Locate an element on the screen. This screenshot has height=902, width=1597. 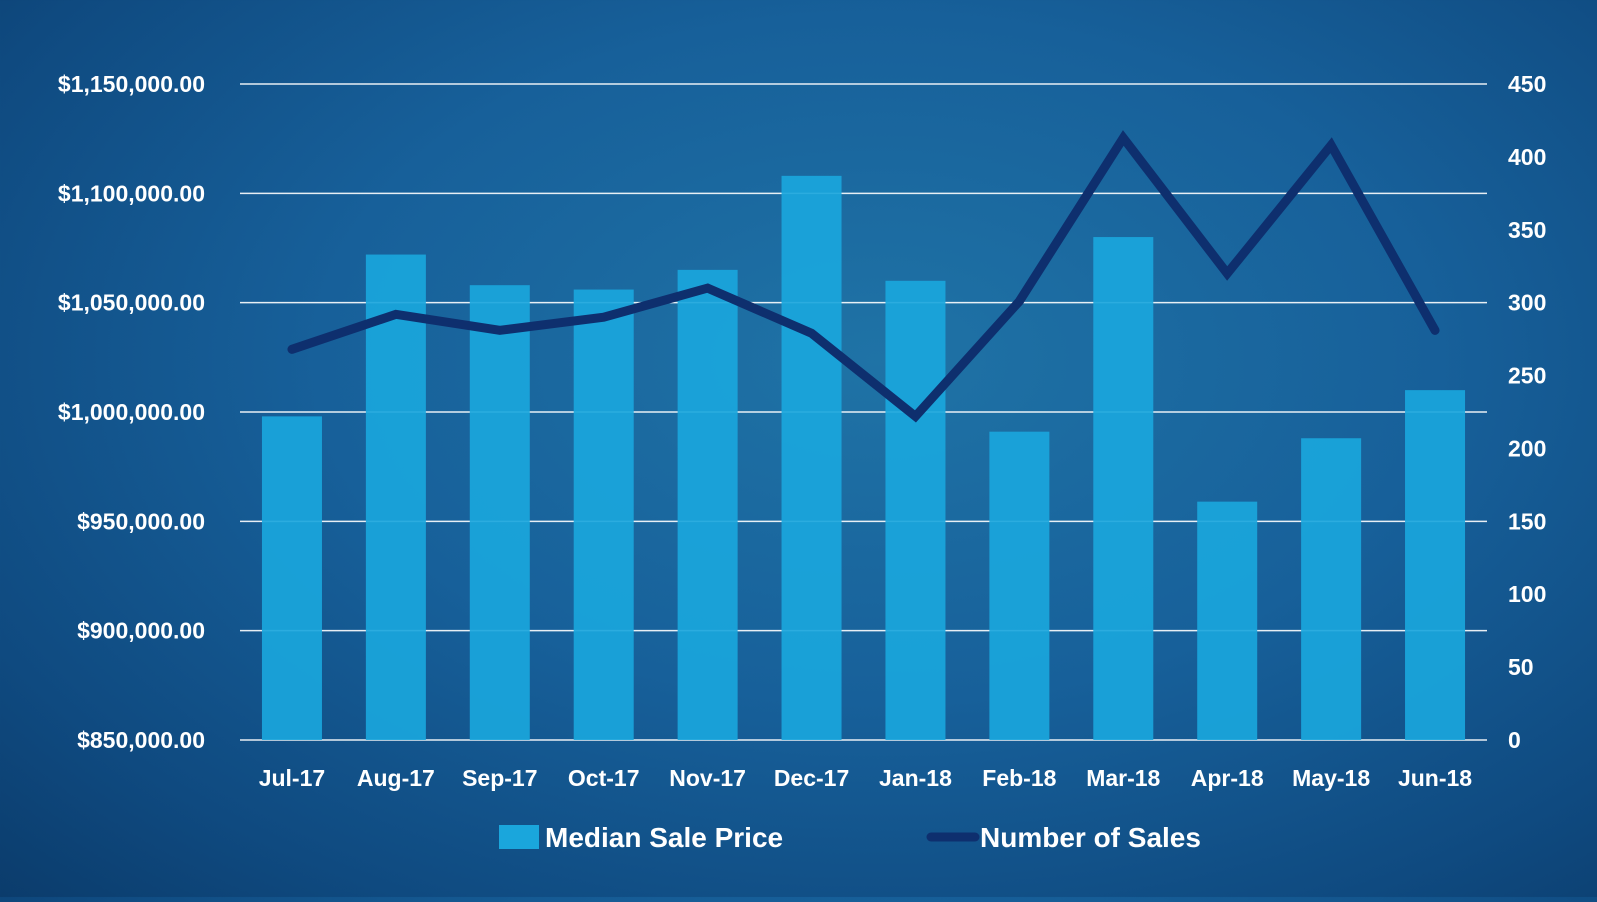
legend-item-median-sale-price: Median Sale Price is located at coordinates (641, 837).